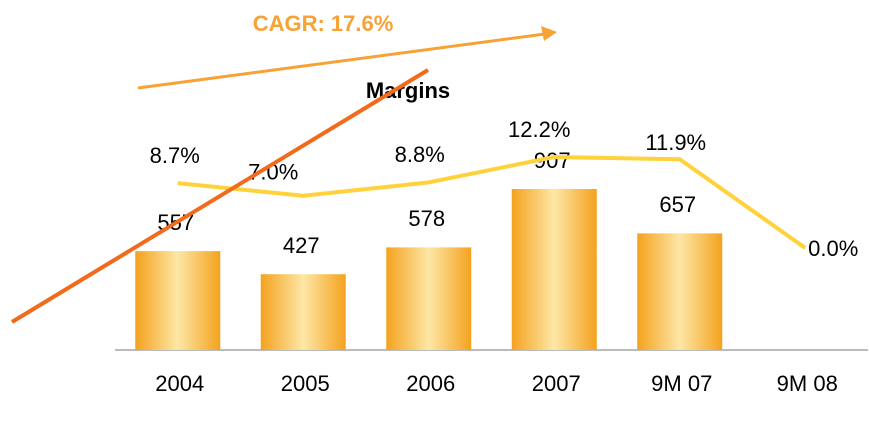 The width and height of the screenshot is (869, 421). What do you see at coordinates (681, 383) in the screenshot?
I see `x-tick-label: 9M 07` at bounding box center [681, 383].